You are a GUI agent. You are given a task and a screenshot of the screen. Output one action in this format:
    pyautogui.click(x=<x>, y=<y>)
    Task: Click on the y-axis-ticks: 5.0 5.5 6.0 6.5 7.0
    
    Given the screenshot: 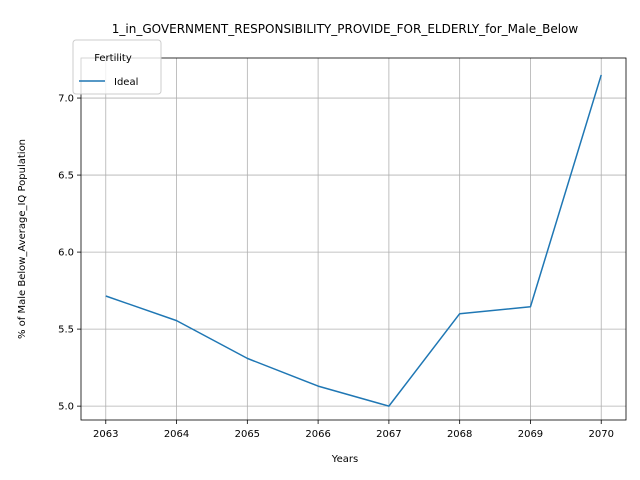 What is the action you would take?
    pyautogui.click(x=69, y=253)
    